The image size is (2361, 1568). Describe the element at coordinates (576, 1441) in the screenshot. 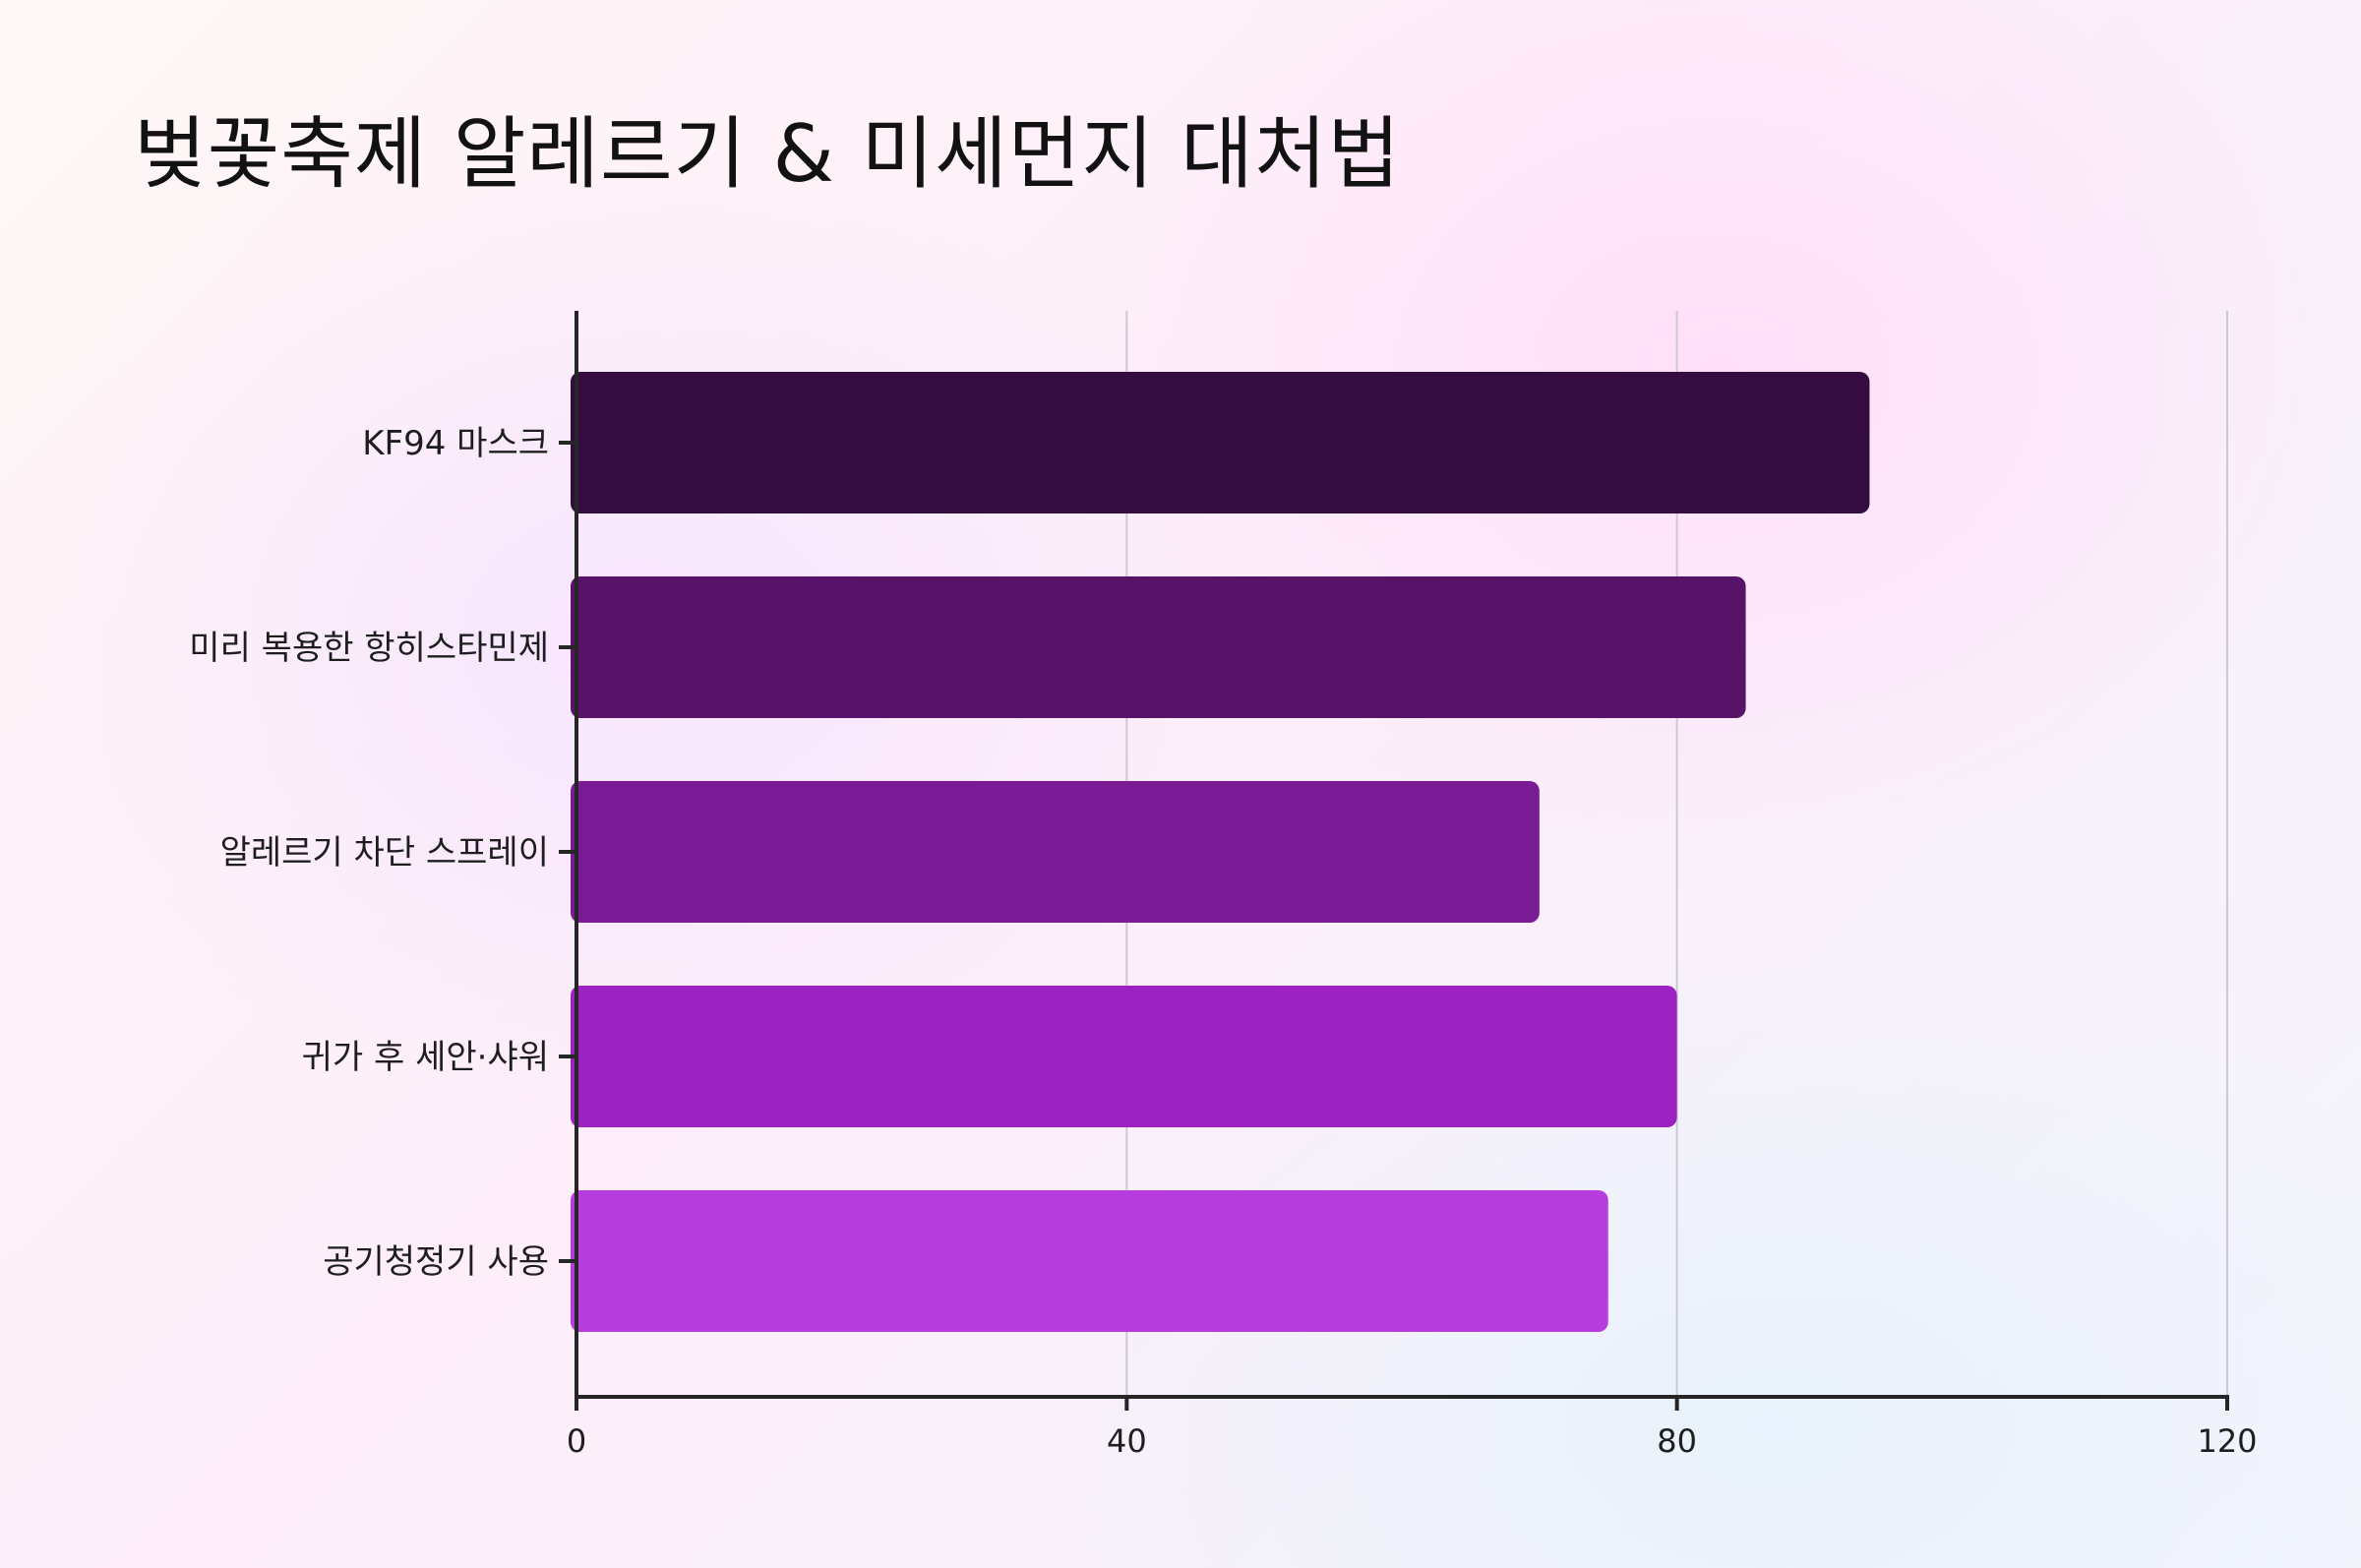

I see `x-tick-label-0: 0` at that location.